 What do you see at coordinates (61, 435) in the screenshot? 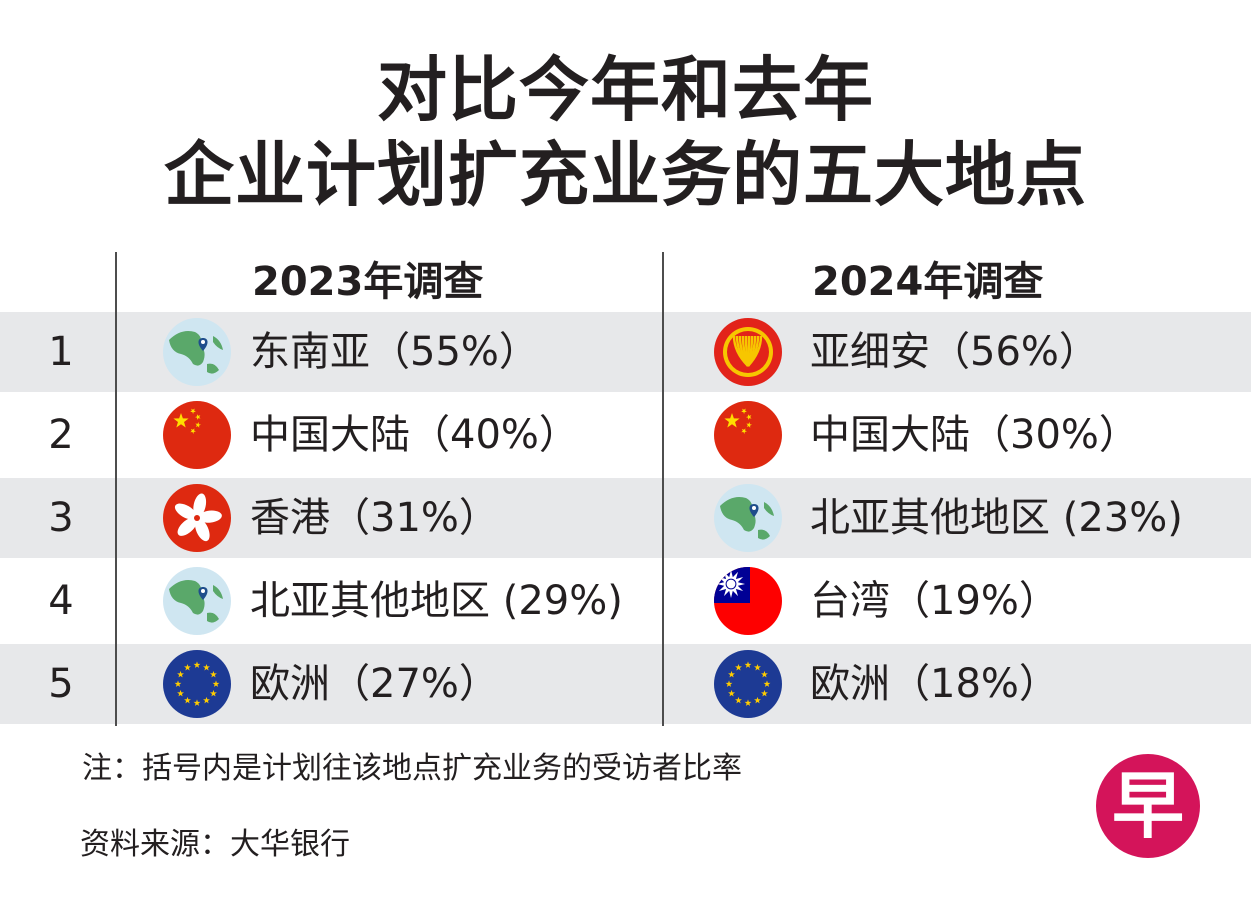
I see `rank-number: 2` at bounding box center [61, 435].